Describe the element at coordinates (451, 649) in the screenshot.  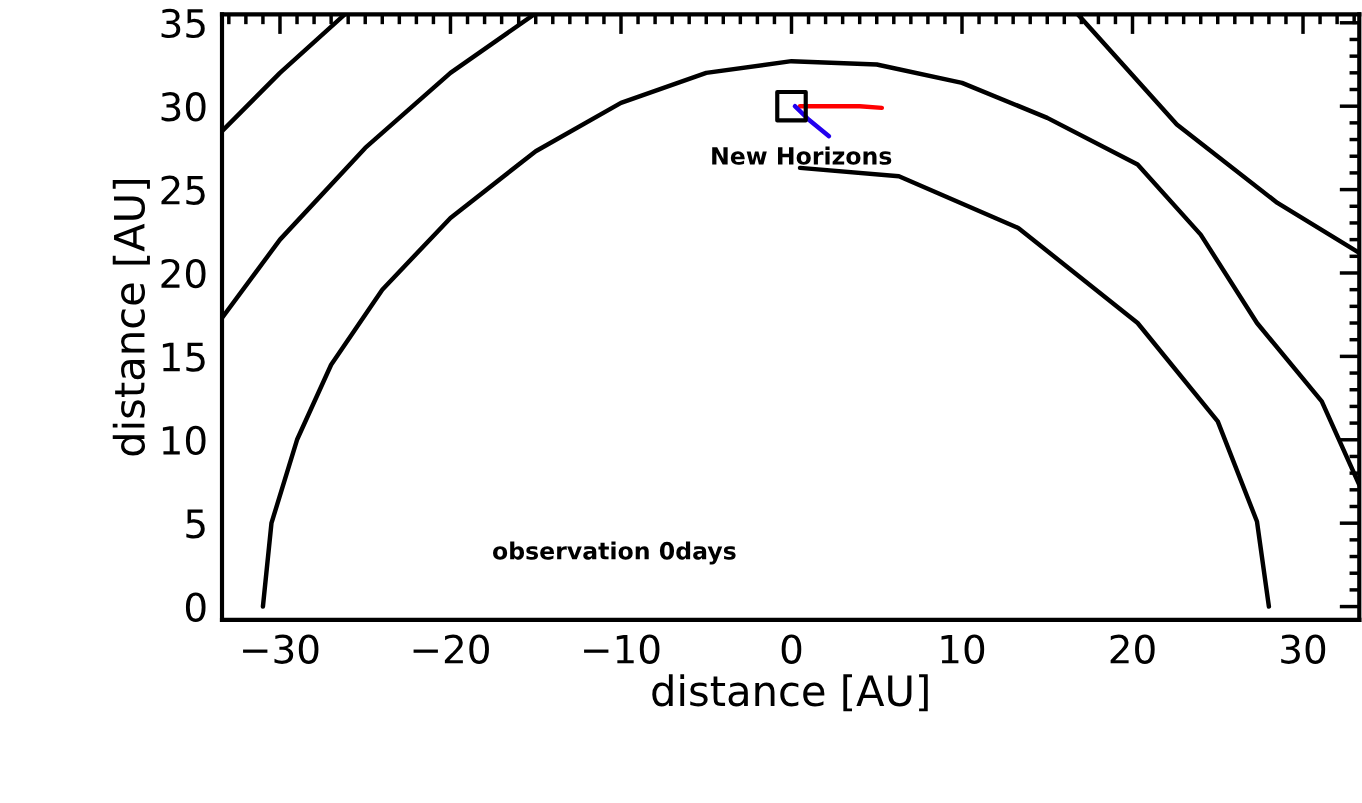
I see `x-tick-label: −20` at that location.